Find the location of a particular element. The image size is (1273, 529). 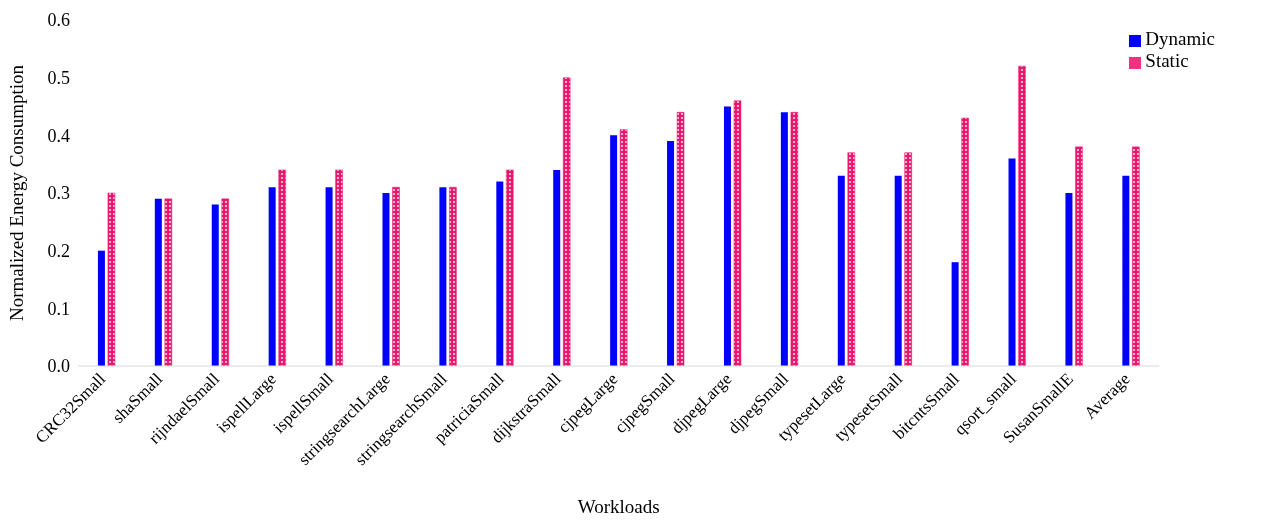

y-tick-label: 0.3 is located at coordinates (58, 193).